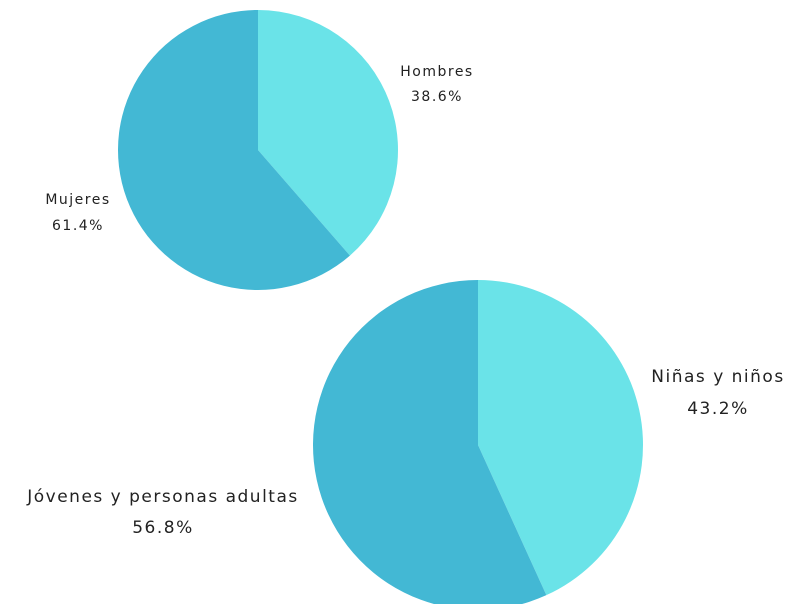  Describe the element at coordinates (717, 377) in the screenshot. I see `slice-label: Niñas y niños` at that location.